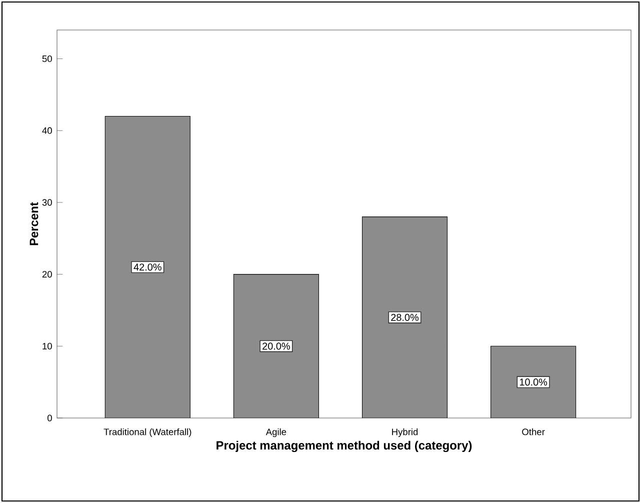  I want to click on x-tick-label: Traditional (Waterfall), so click(148, 433).